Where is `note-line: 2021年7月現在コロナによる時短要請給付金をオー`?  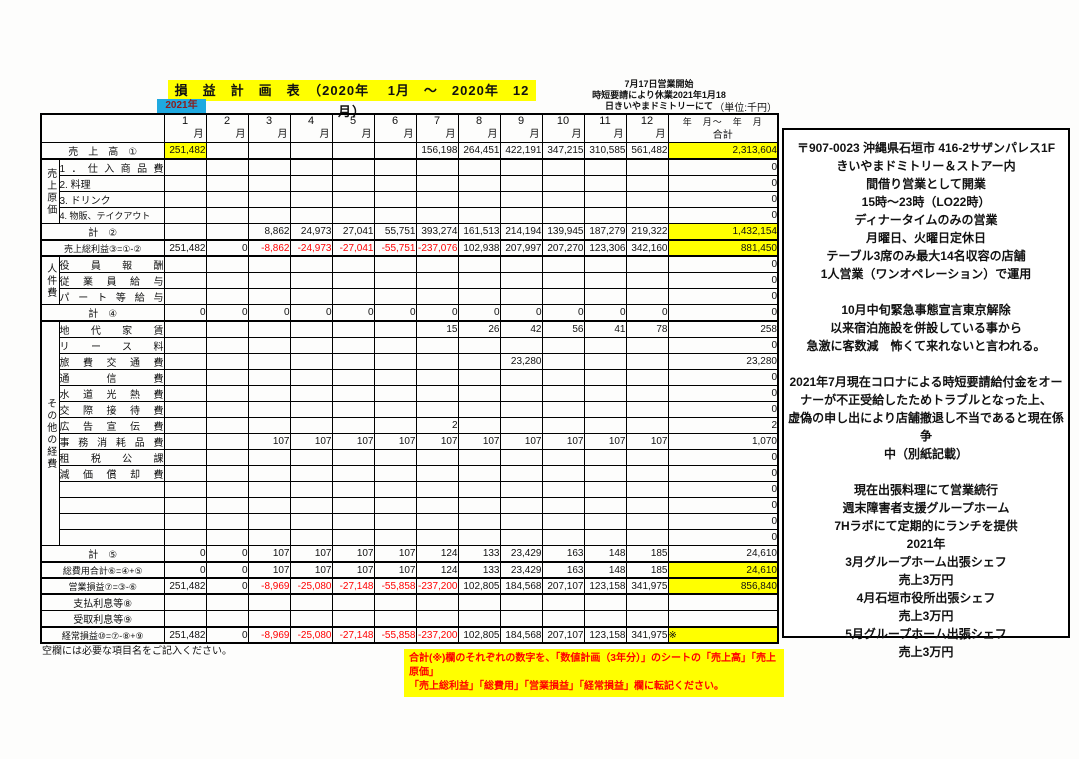 note-line: 2021年7月現在コロナによる時短要請給付金をオー is located at coordinates (926, 382).